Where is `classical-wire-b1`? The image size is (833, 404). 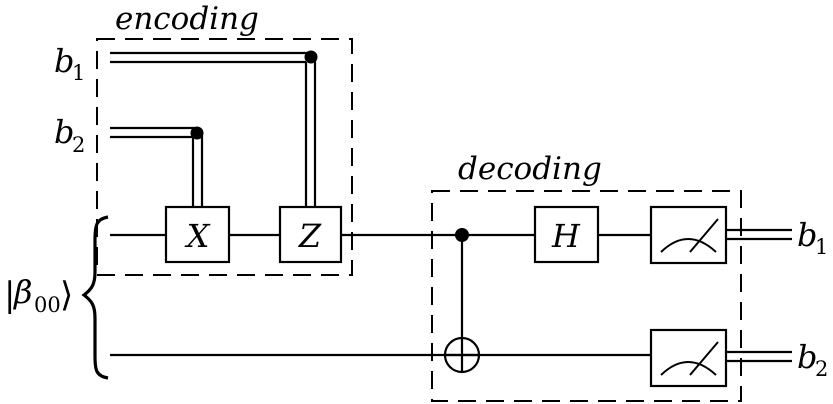
classical-wire-b1 is located at coordinates (213, 129).